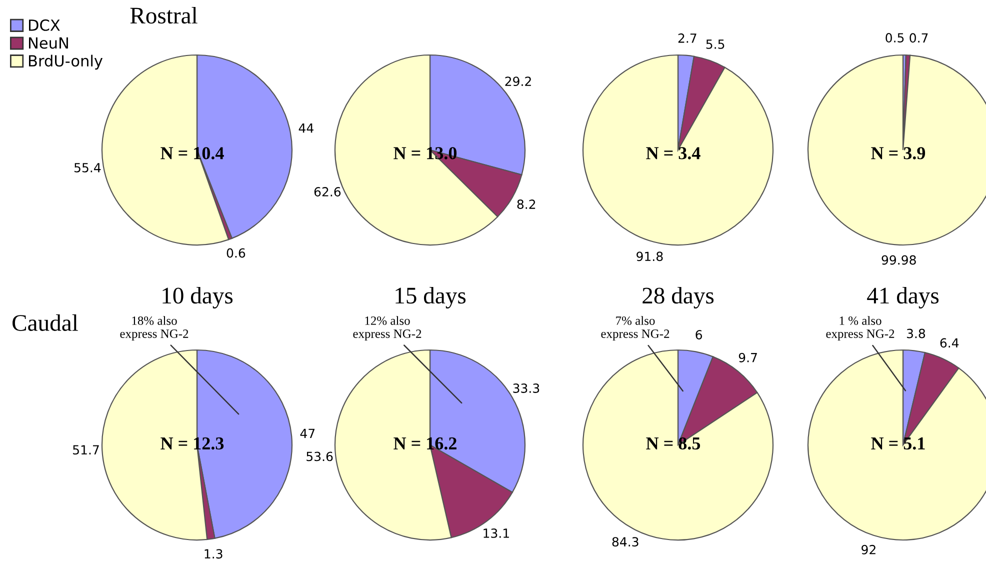  I want to click on data-label: 0.5, so click(895, 37).